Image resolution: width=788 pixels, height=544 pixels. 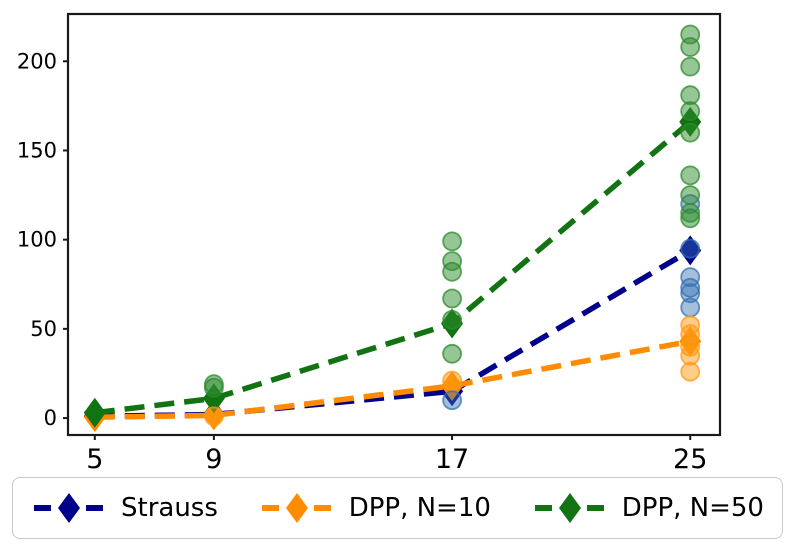 What do you see at coordinates (37, 240) in the screenshot?
I see `y-tick-label: 100` at bounding box center [37, 240].